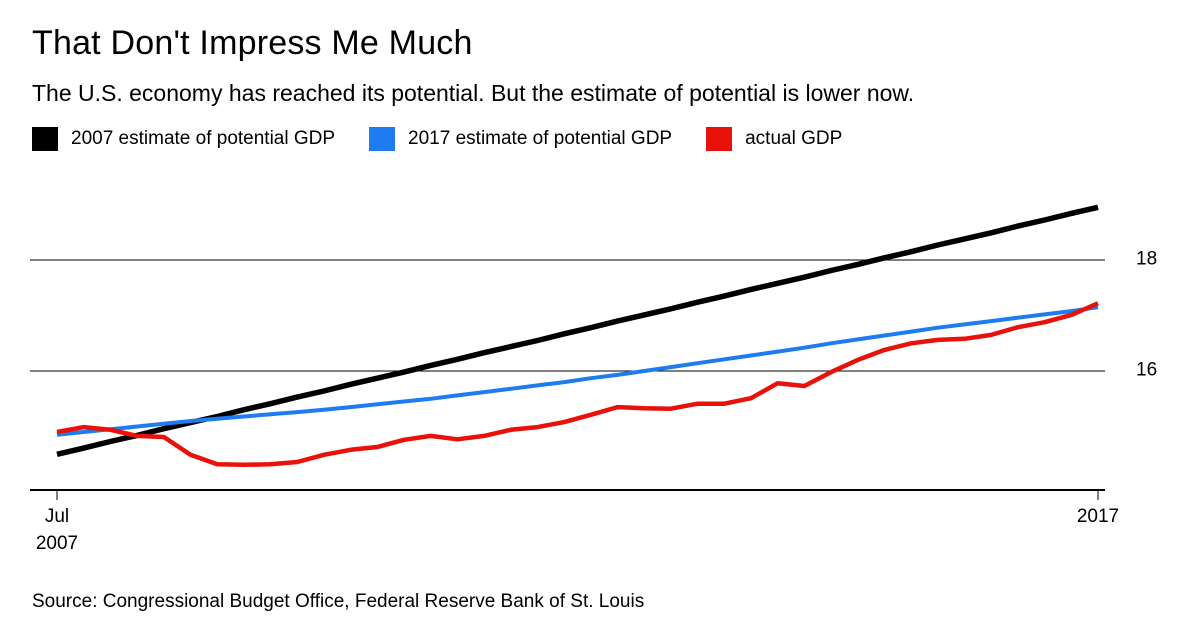  I want to click on legend-item-actual-gdp: actual GDP, so click(774, 139).